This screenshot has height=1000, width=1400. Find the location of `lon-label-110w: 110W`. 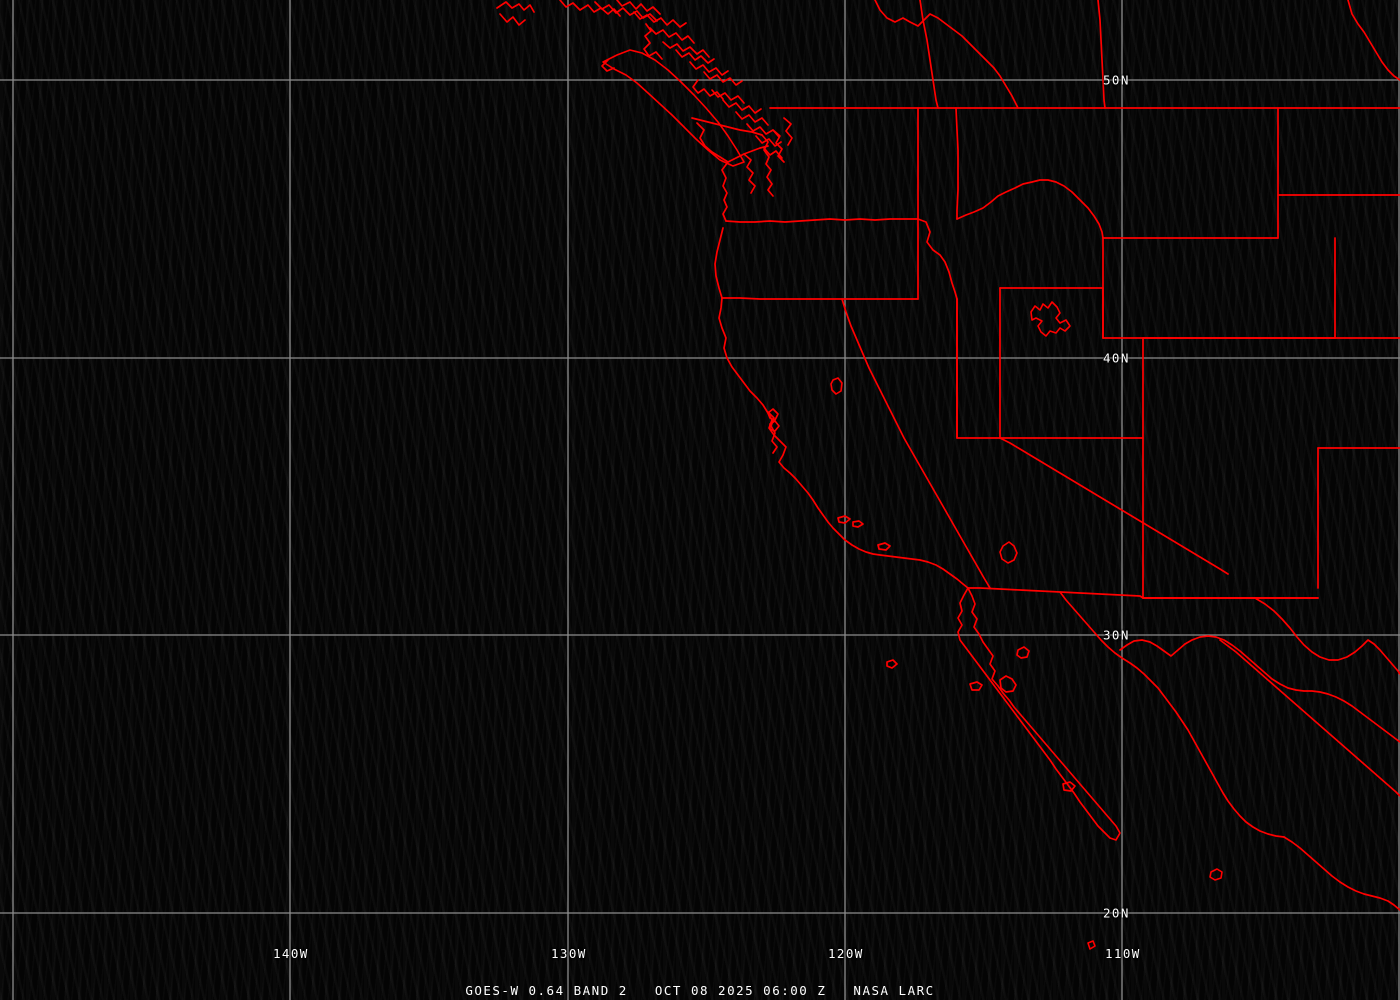

lon-label-110w: 110W is located at coordinates (1123, 953).